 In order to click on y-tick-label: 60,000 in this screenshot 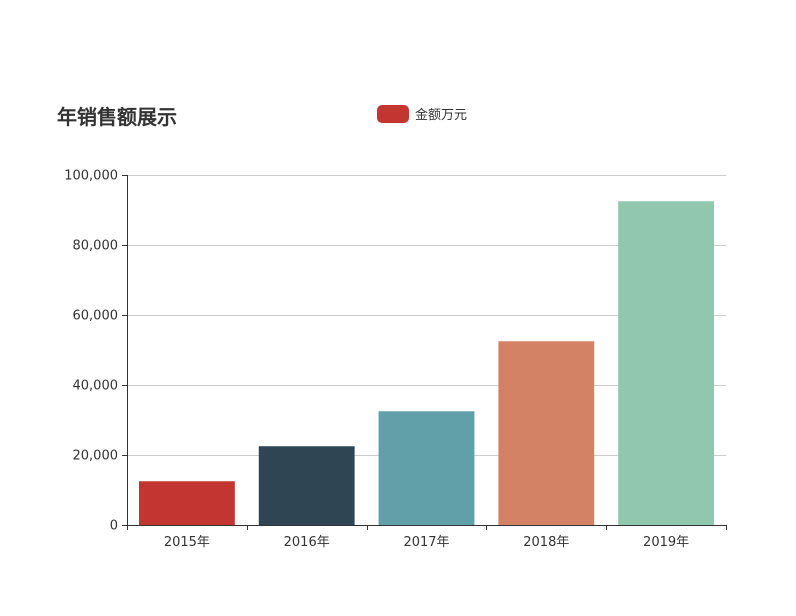, I will do `click(96, 316)`.